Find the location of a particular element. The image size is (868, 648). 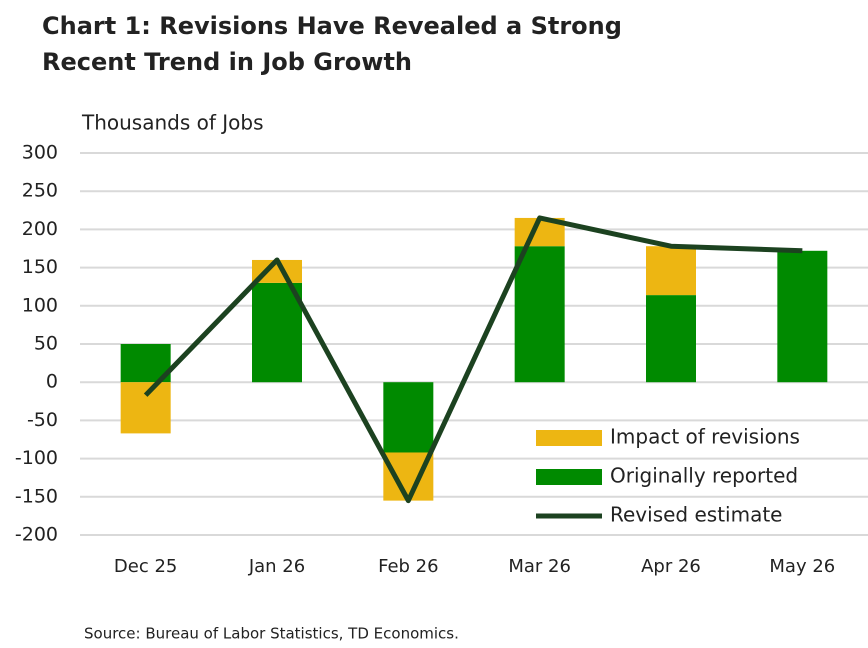

y-tick-label: 300 is located at coordinates (40, 153).